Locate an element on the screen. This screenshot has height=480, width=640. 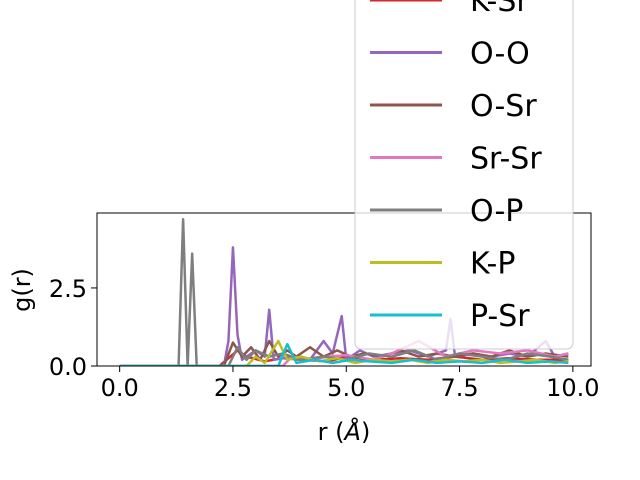
legend-label: Sr-Sr is located at coordinates (506, 159).